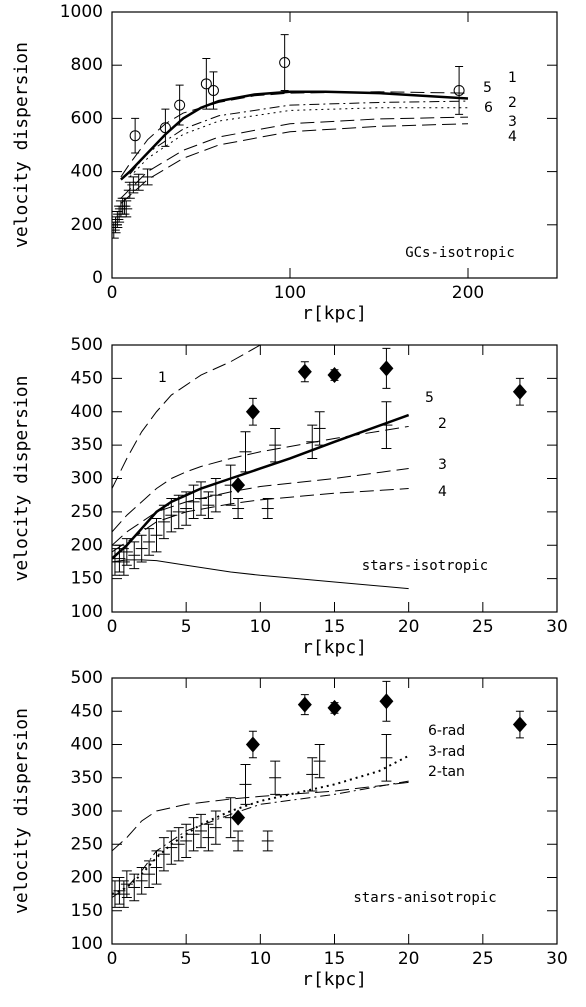 The image size is (586, 1007). What do you see at coordinates (424, 898) in the screenshot?
I see `annotation: stars-anisotropic` at bounding box center [424, 898].